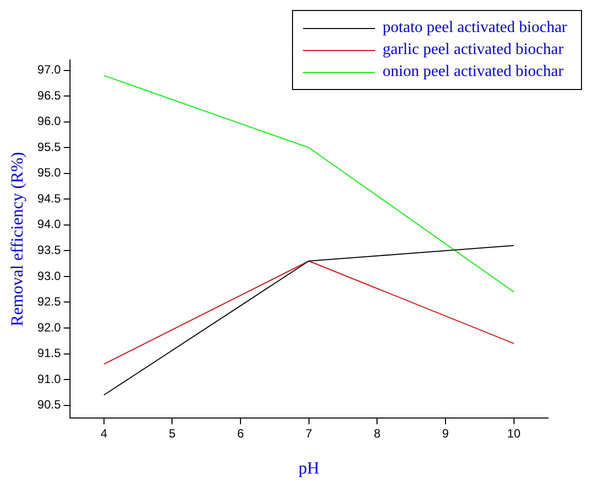 This screenshot has height=491, width=589. What do you see at coordinates (309, 433) in the screenshot?
I see `x-tick-label: 7` at bounding box center [309, 433].